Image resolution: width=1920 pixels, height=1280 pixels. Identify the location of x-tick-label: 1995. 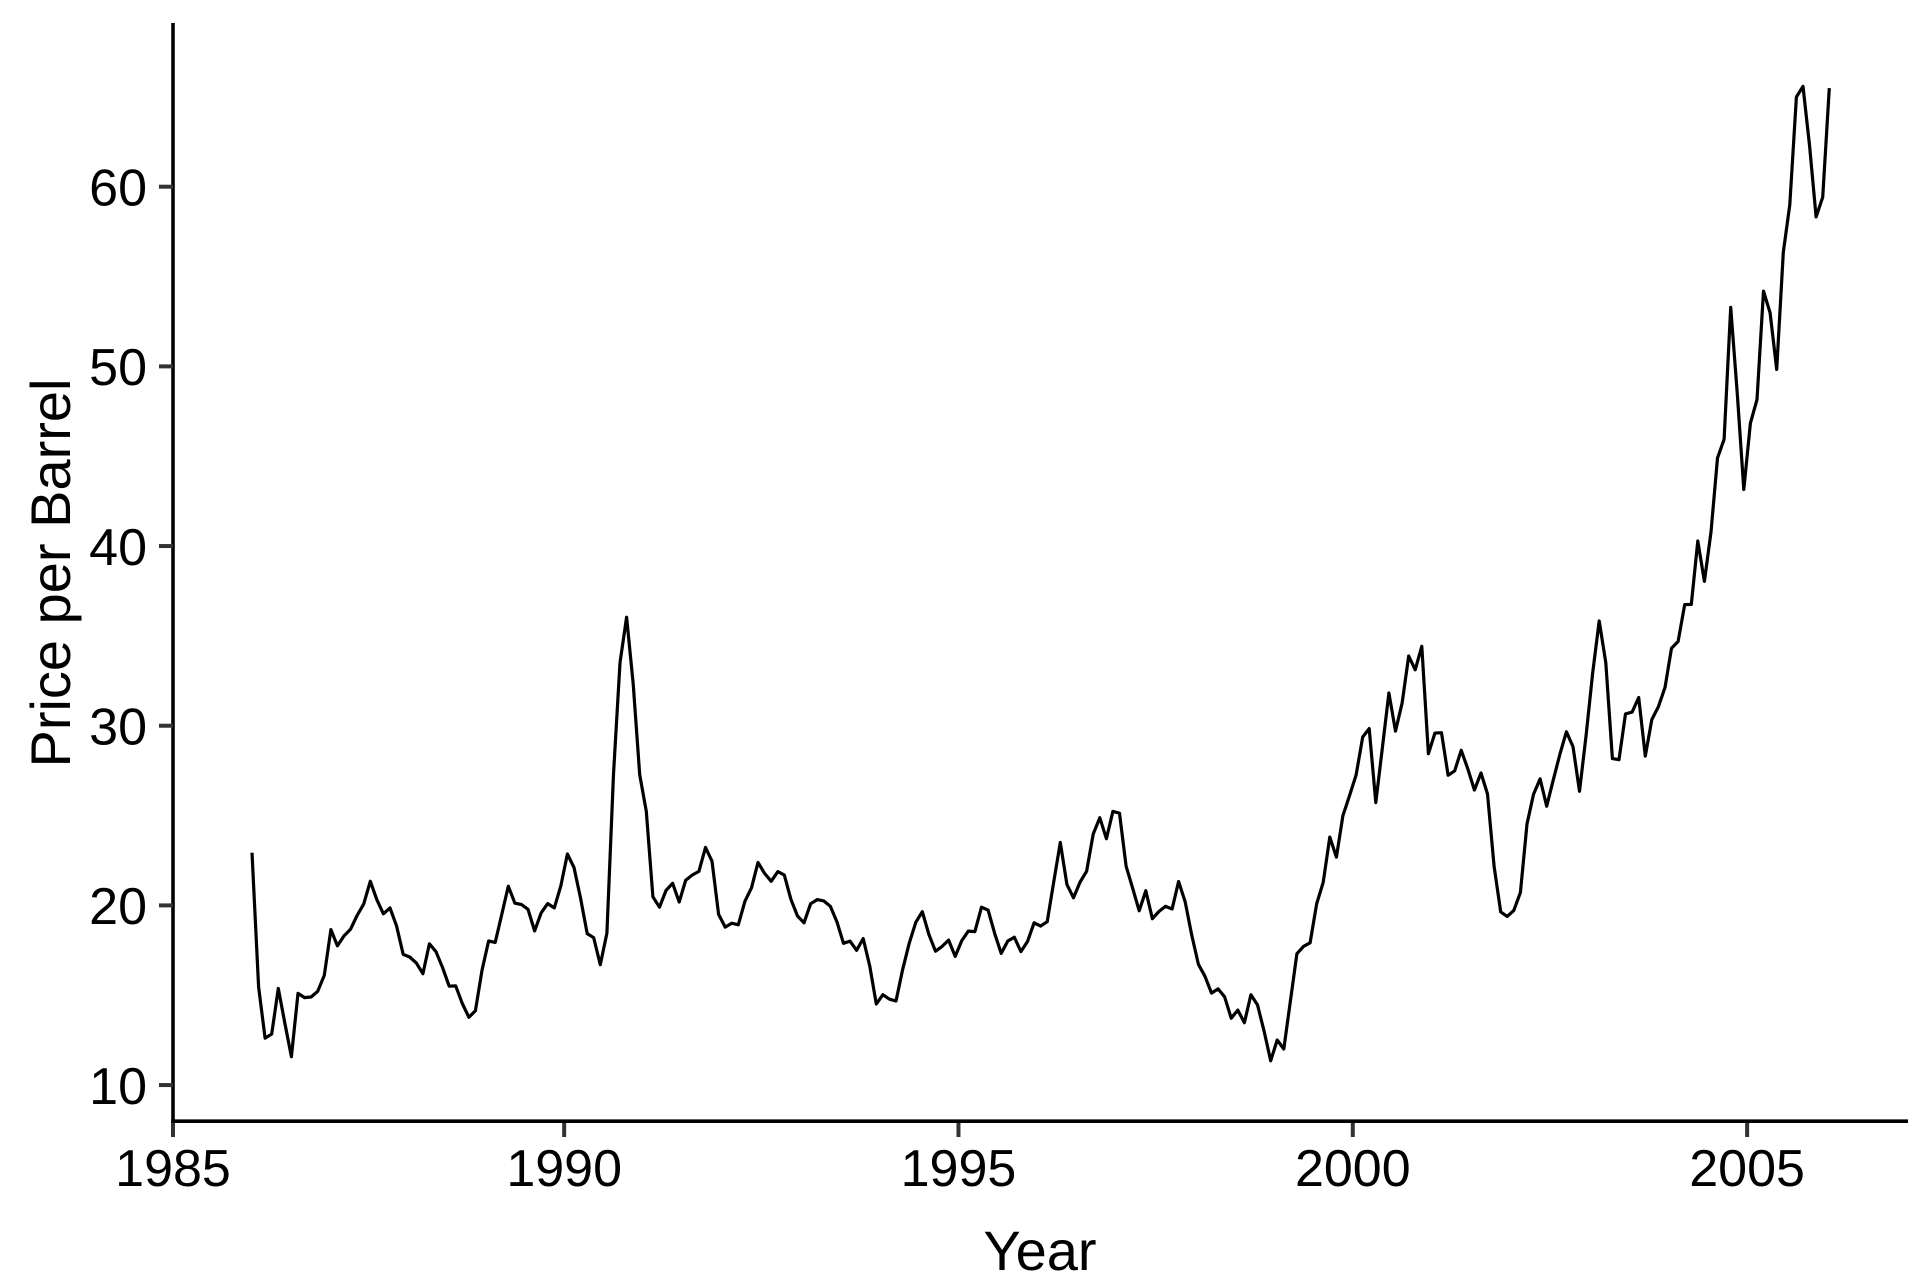
(959, 1169).